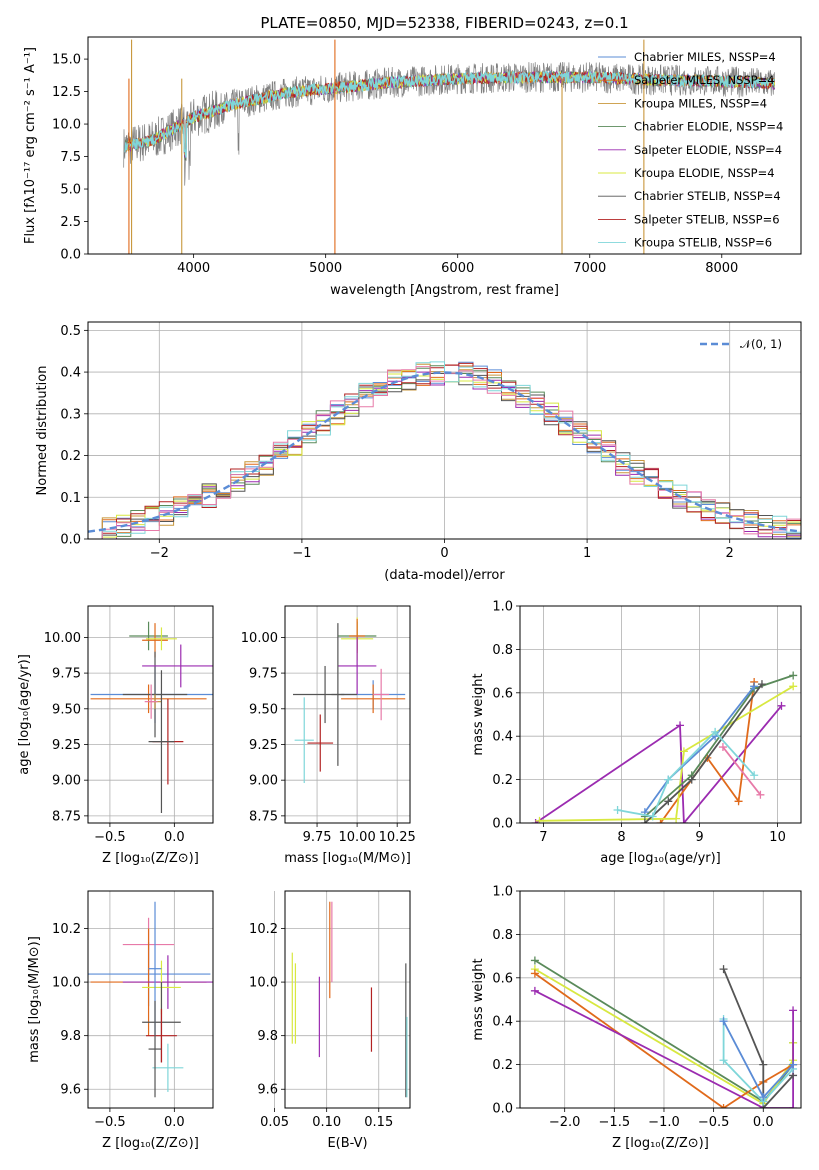  What do you see at coordinates (777, 837) in the screenshot?
I see `x-tick-label: 10` at bounding box center [777, 837].